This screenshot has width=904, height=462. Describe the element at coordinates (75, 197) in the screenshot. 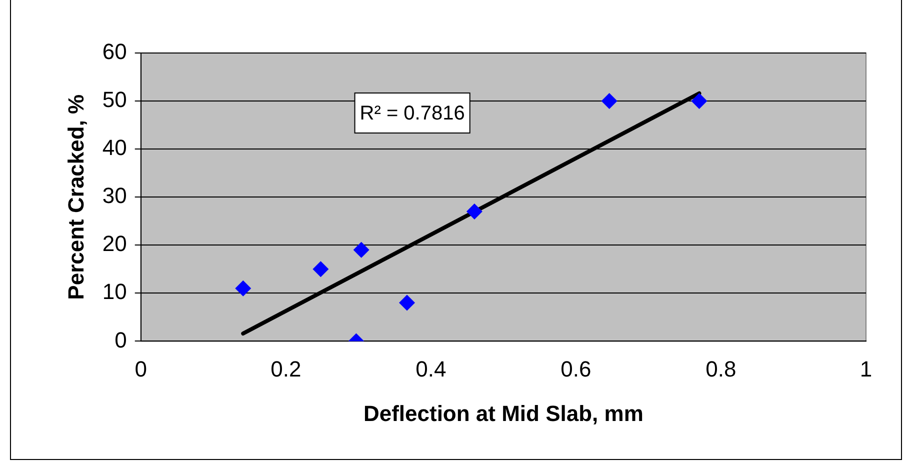

I see `y-axis-title: Percent Cracked, %` at that location.